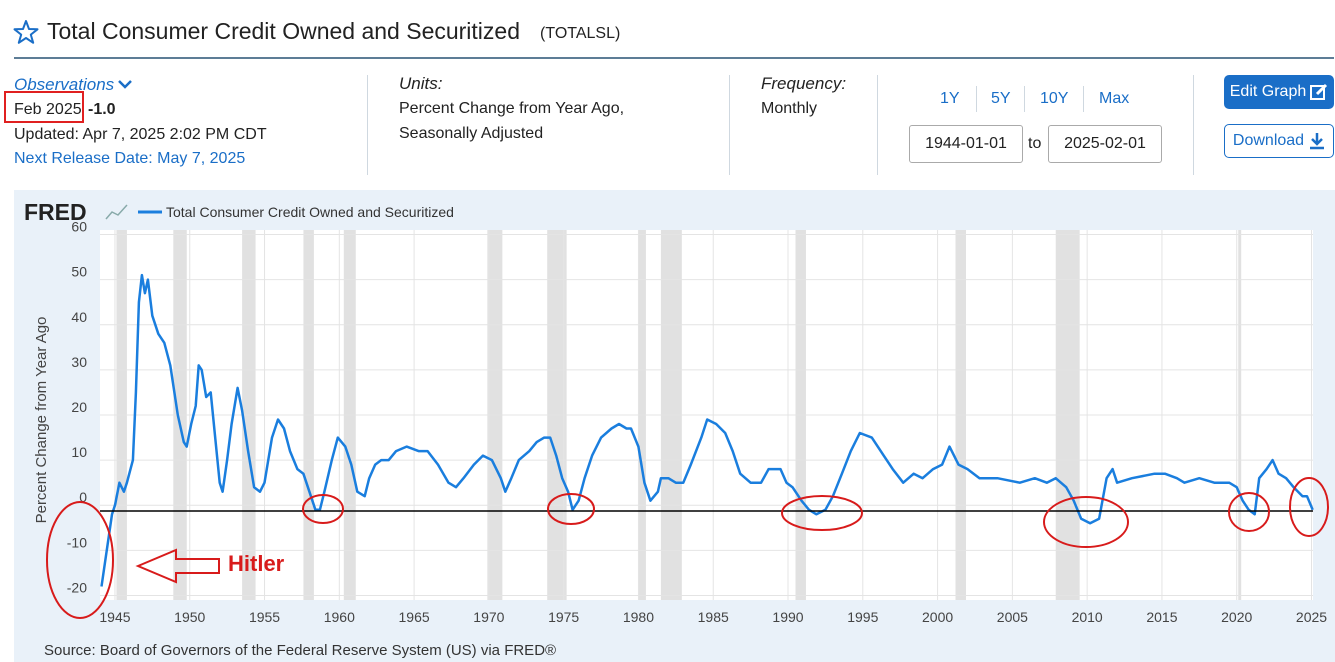 The height and width of the screenshot is (662, 1335). What do you see at coordinates (130, 158) in the screenshot?
I see `next-release: Next Release Date: May 7, 2025` at bounding box center [130, 158].